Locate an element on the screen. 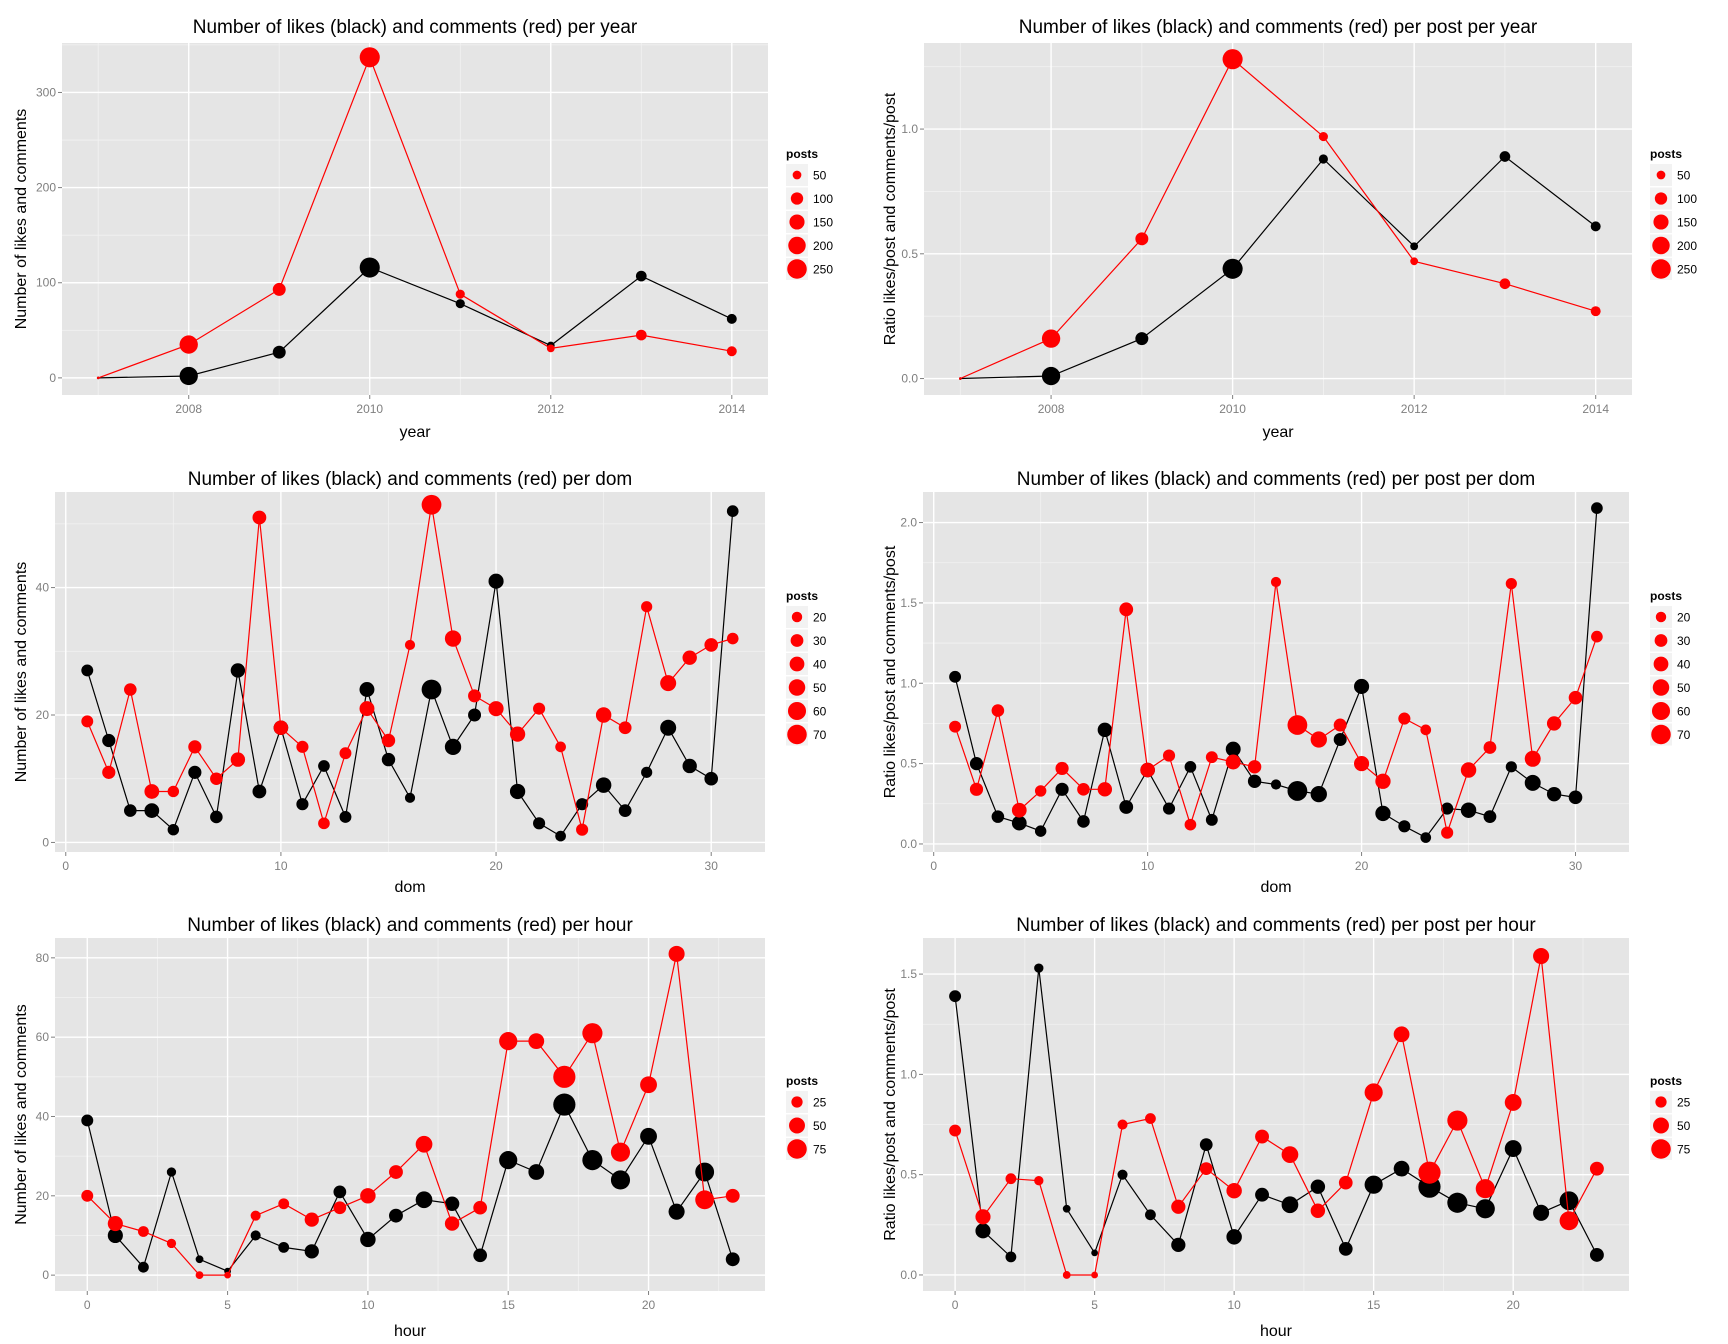 The height and width of the screenshot is (1344, 1728). legend-label: 150 is located at coordinates (823, 223).